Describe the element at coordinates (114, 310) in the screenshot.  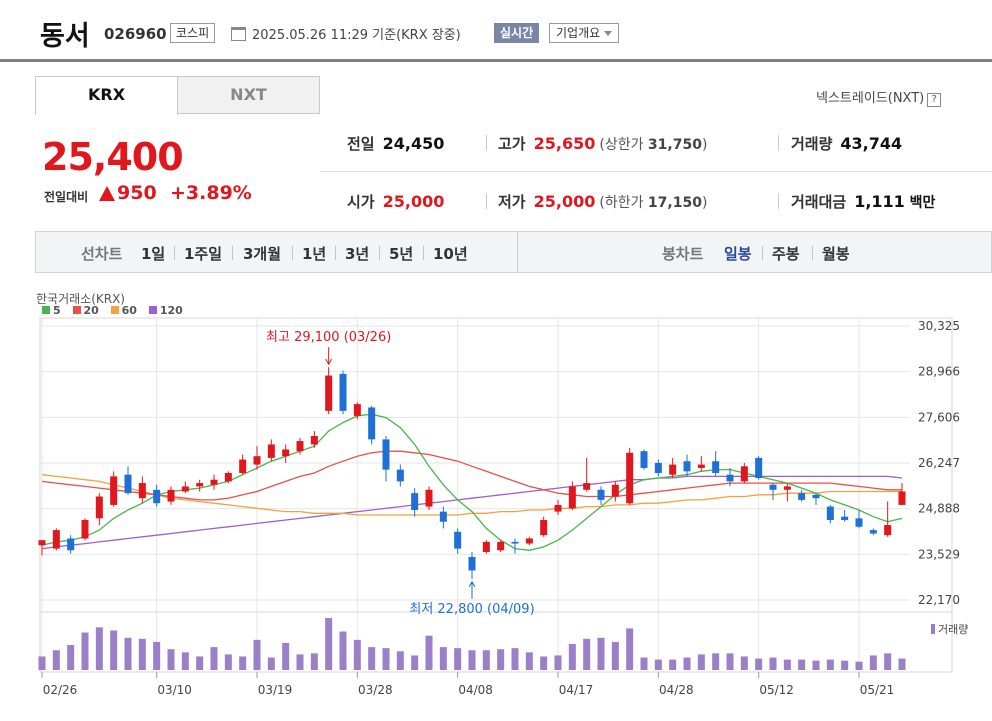
I see `legend-swatch-ma60` at that location.